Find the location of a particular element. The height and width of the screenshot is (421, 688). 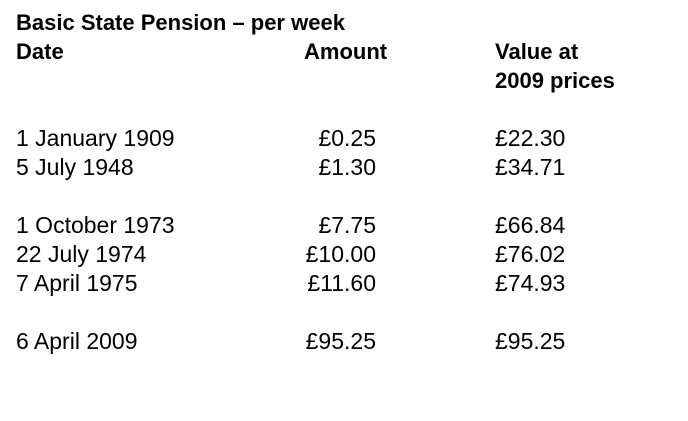

amount-cell: £1.30 is located at coordinates (347, 167).